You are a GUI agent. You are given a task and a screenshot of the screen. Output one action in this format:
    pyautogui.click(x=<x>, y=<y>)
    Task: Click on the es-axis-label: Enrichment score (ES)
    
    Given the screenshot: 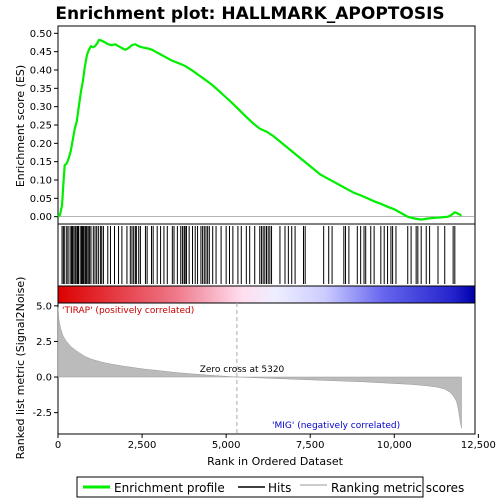 What is the action you would take?
    pyautogui.click(x=20, y=126)
    